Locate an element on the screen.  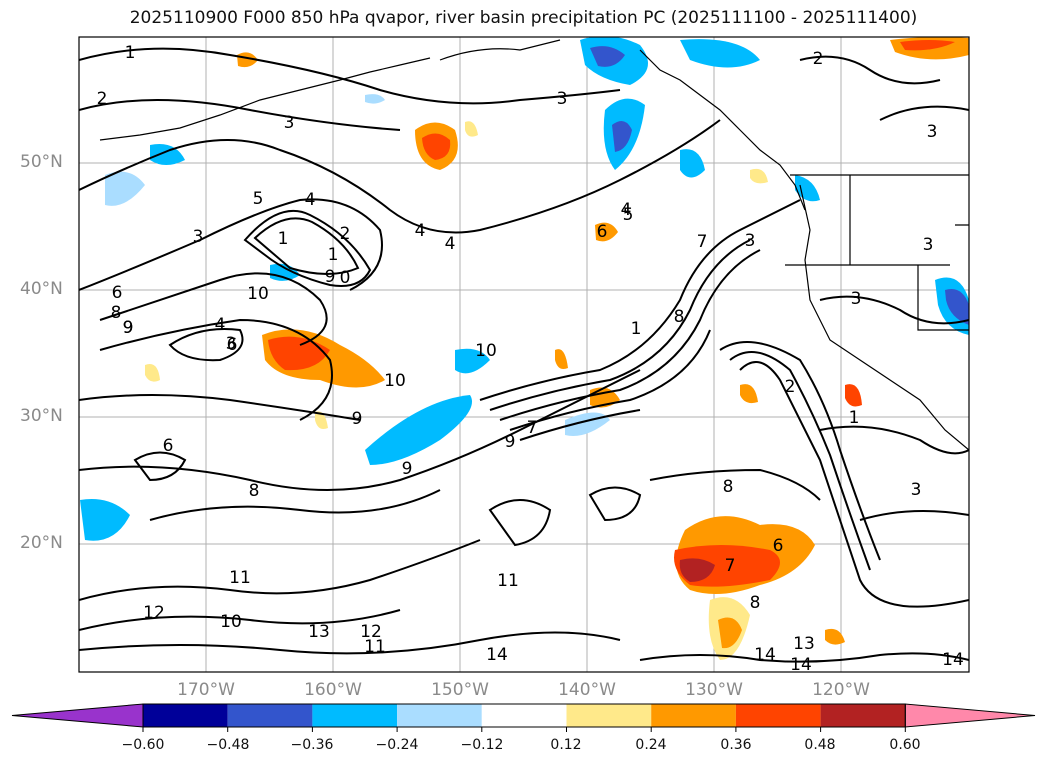
colorbar-tick: 0.48 is located at coordinates (820, 745).